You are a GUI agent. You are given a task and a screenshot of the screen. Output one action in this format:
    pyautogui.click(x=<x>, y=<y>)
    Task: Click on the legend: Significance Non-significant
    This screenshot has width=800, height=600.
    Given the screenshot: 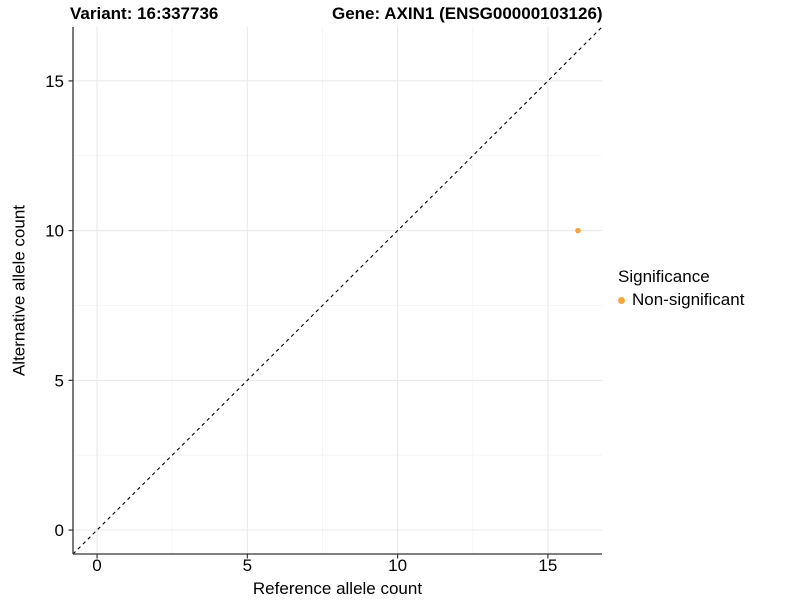 What is the action you would take?
    pyautogui.click(x=681, y=288)
    